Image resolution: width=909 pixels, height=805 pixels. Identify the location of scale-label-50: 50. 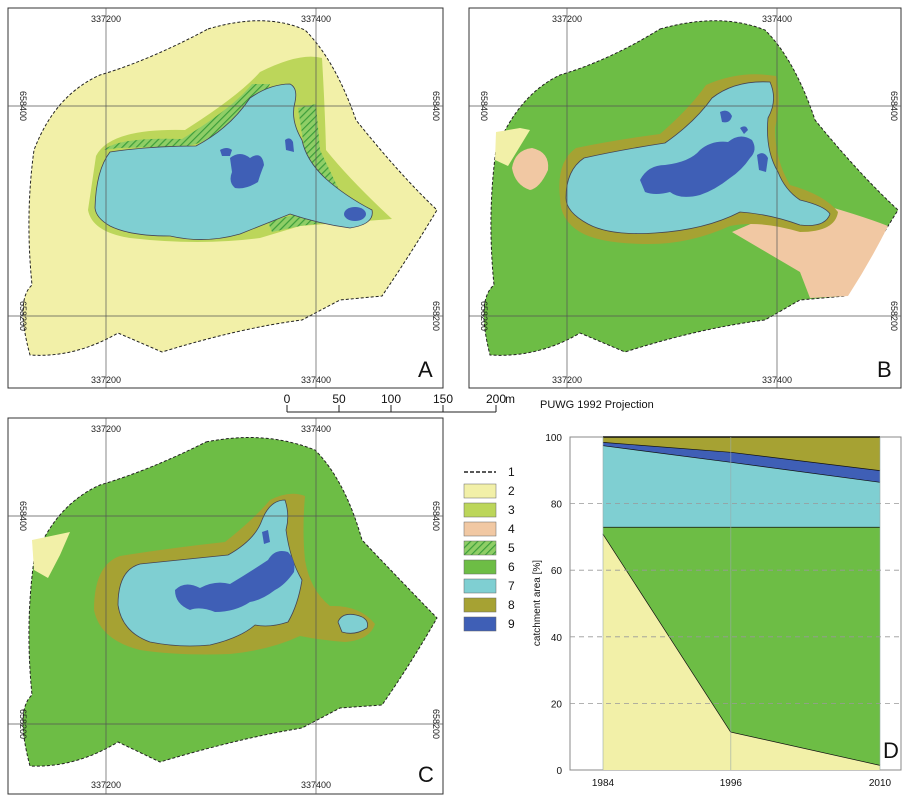
(339, 399).